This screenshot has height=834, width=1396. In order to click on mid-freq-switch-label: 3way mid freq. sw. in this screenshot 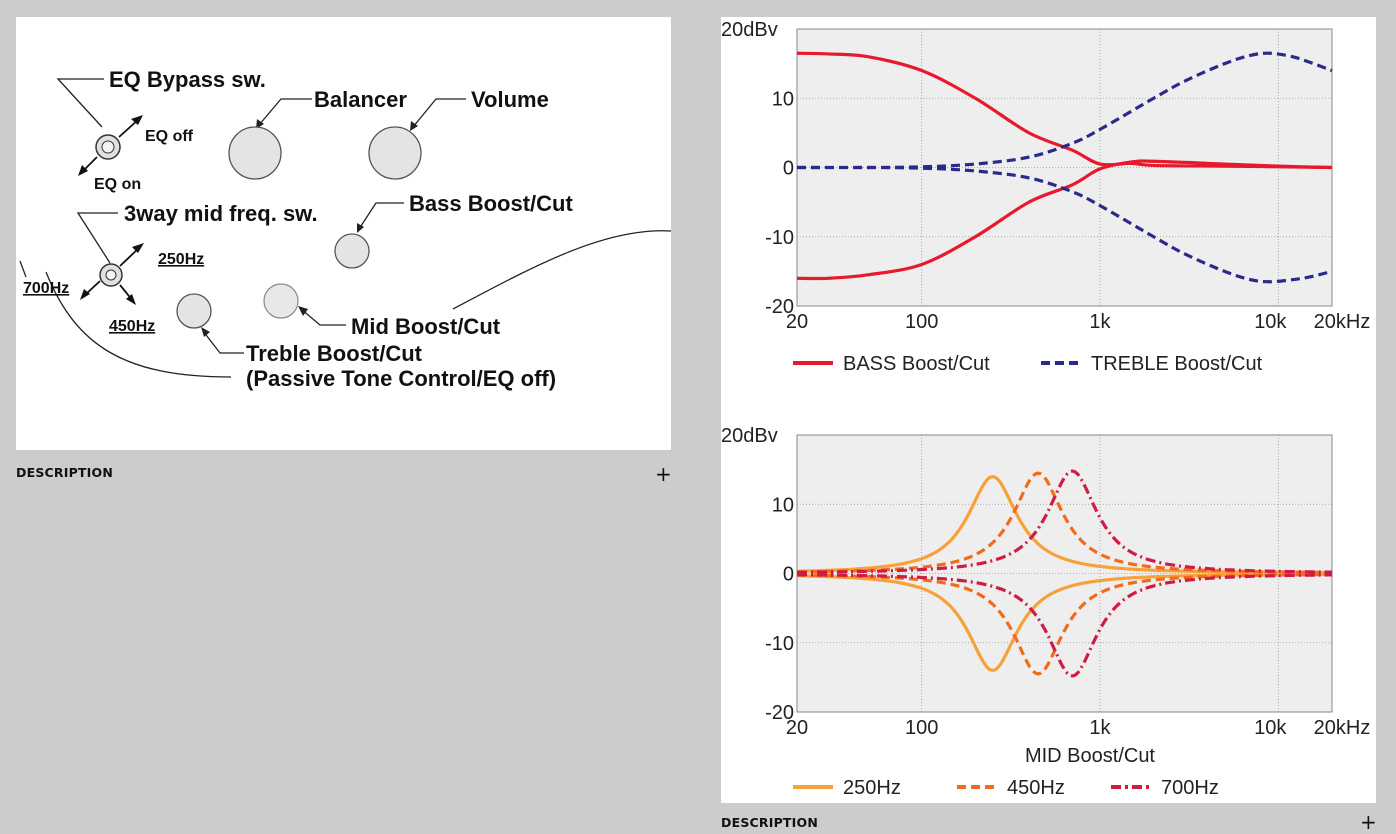, I will do `click(221, 213)`.